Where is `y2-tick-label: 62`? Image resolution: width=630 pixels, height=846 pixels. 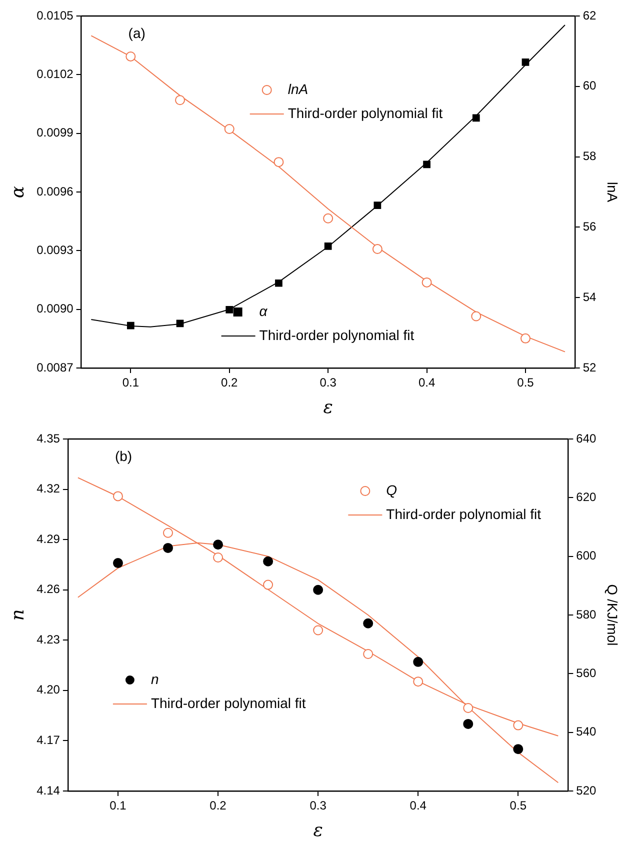 y2-tick-label: 62 is located at coordinates (589, 15).